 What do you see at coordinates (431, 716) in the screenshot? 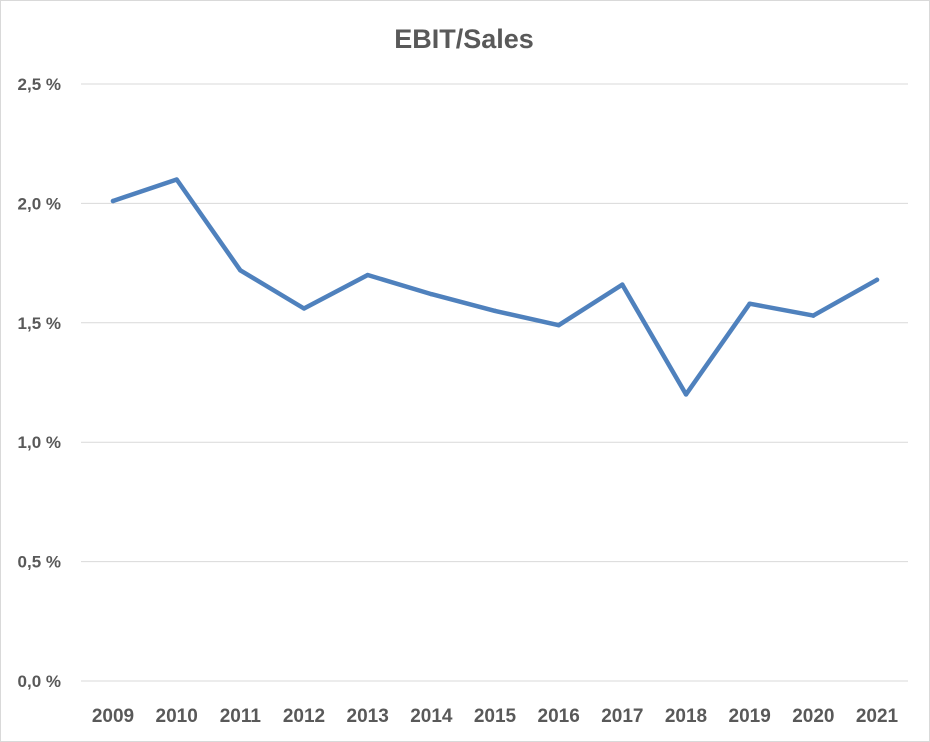
I see `x-tick-label: 2014` at bounding box center [431, 716].